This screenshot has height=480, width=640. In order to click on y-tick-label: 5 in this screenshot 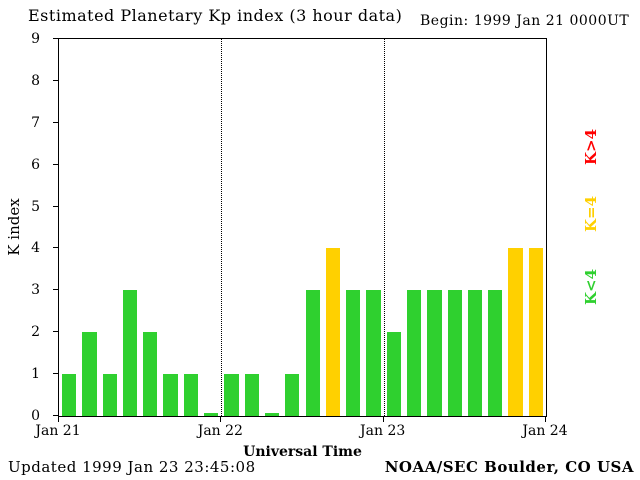, I will do `click(35, 206)`.